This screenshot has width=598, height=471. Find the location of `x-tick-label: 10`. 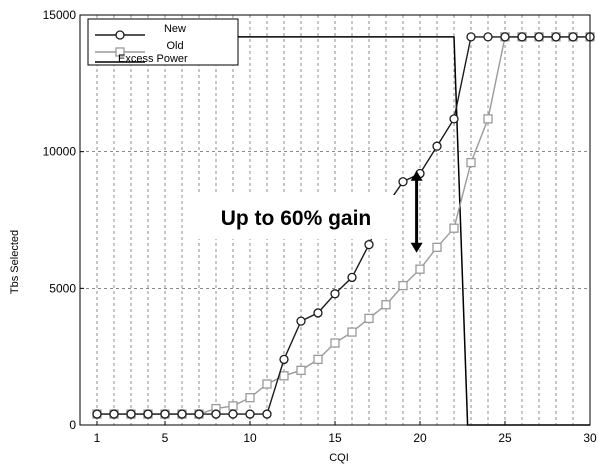

x-tick-label: 10 is located at coordinates (250, 438).